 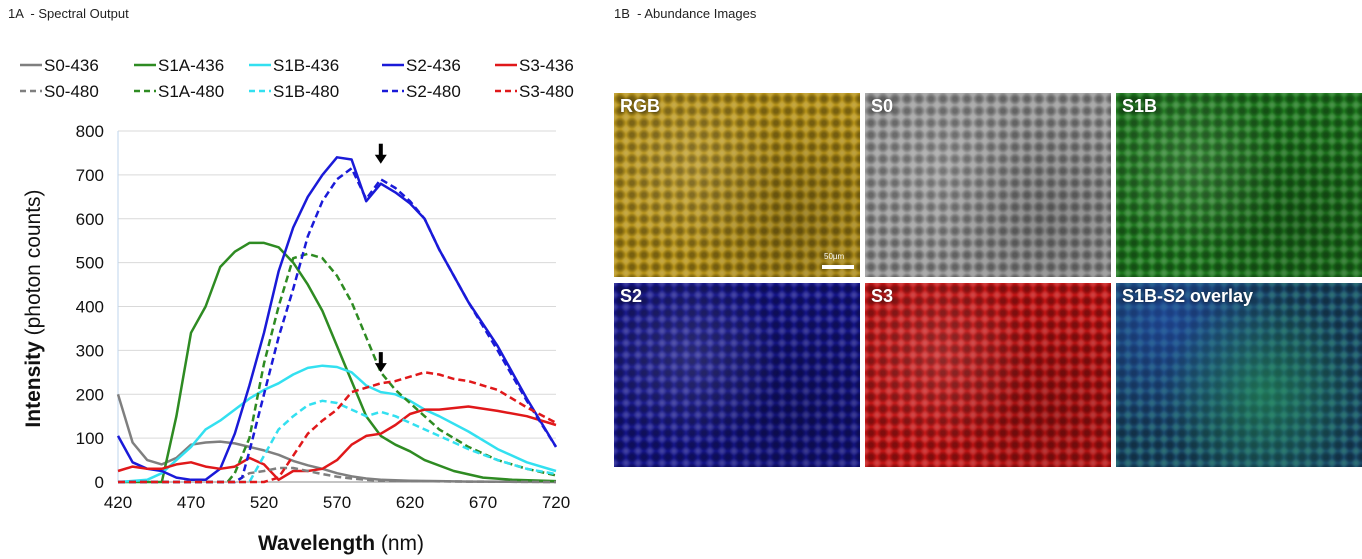 I want to click on y-tick-label: 300, so click(x=90, y=350).